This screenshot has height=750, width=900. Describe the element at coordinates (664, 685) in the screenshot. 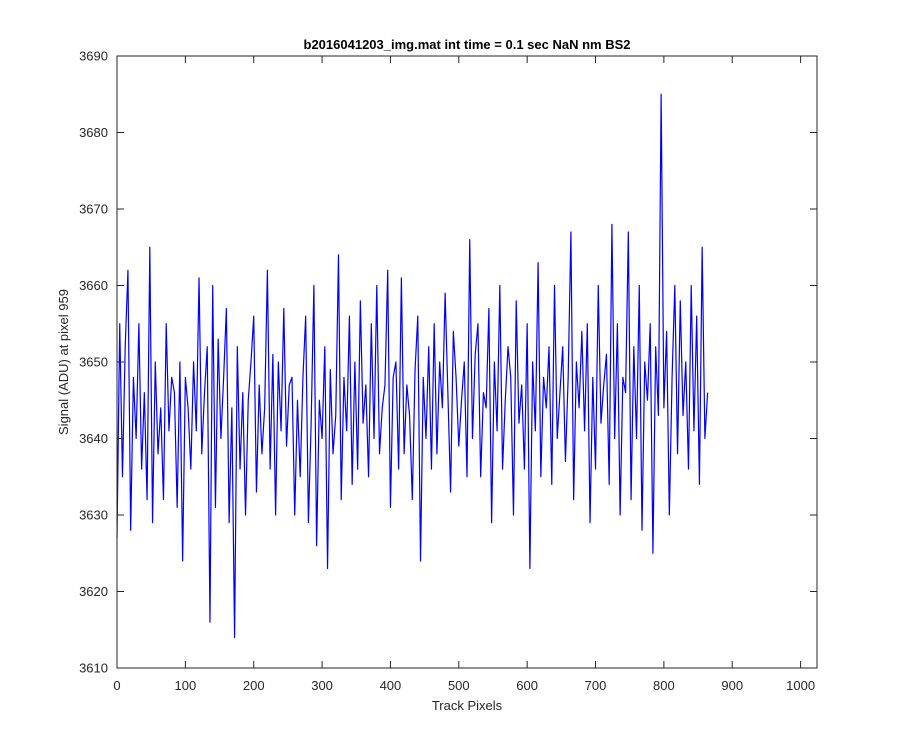

I see `x-tick-label: 800` at that location.